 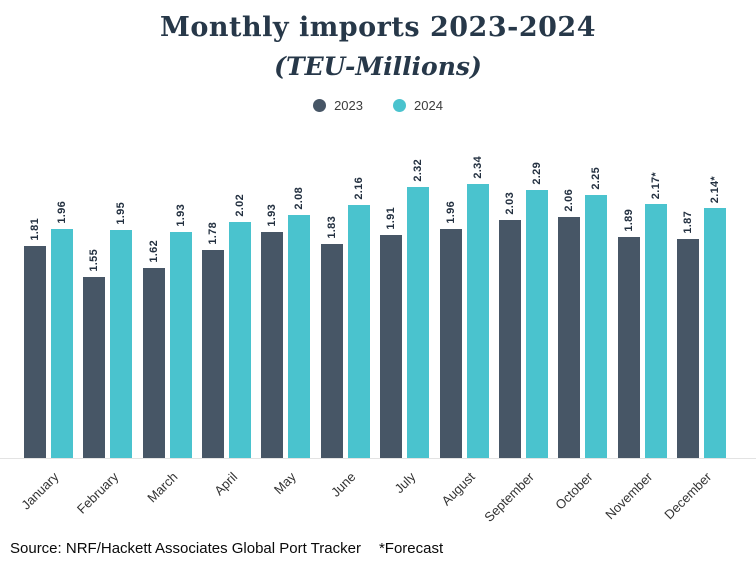 I want to click on bar-col: 1.81, so click(x=35, y=338).